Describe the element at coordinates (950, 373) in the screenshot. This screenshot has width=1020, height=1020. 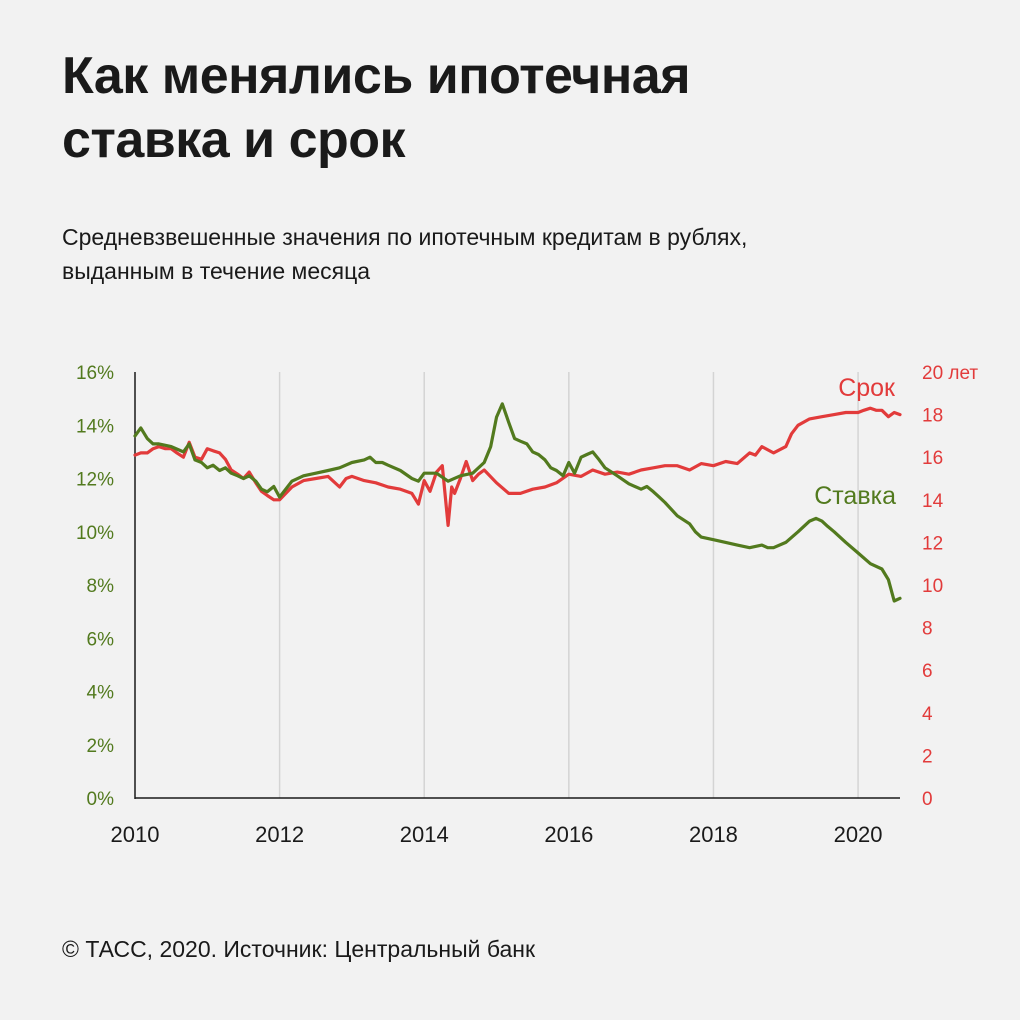
I see `y-right-tick-label: 20 лет` at that location.